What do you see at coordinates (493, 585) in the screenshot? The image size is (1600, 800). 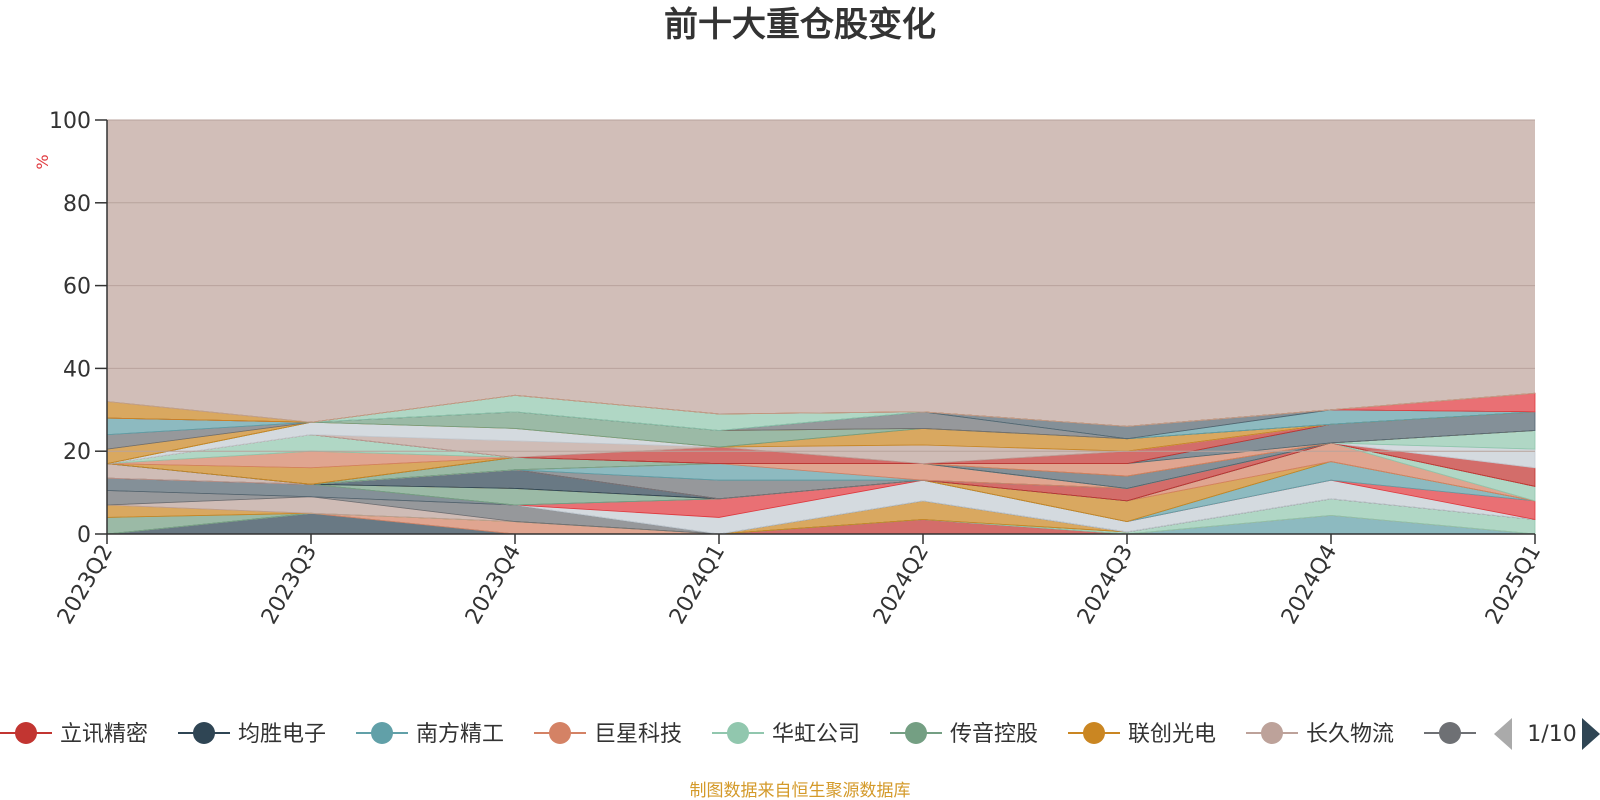 I see `x-tick-label: 2023Q4` at bounding box center [493, 585].